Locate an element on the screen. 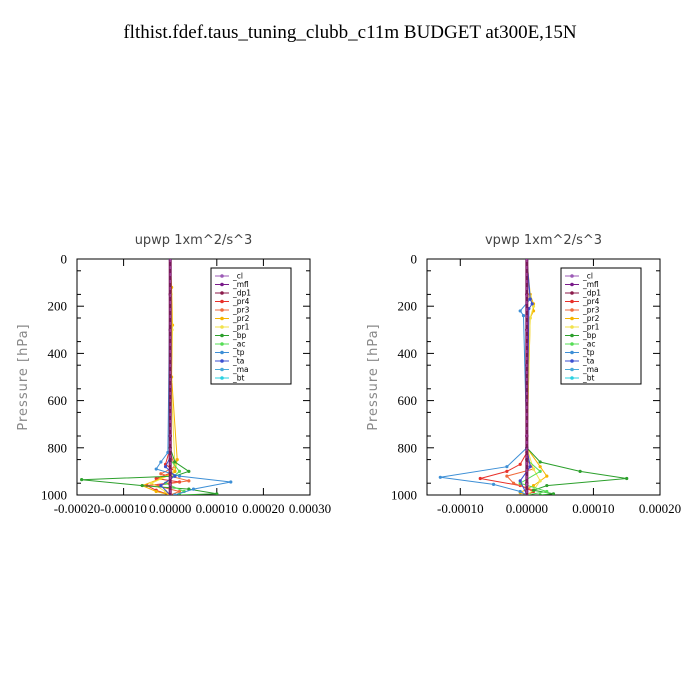 Image resolution: width=700 pixels, height=700 pixels. legend-label: _cl is located at coordinates (587, 276).